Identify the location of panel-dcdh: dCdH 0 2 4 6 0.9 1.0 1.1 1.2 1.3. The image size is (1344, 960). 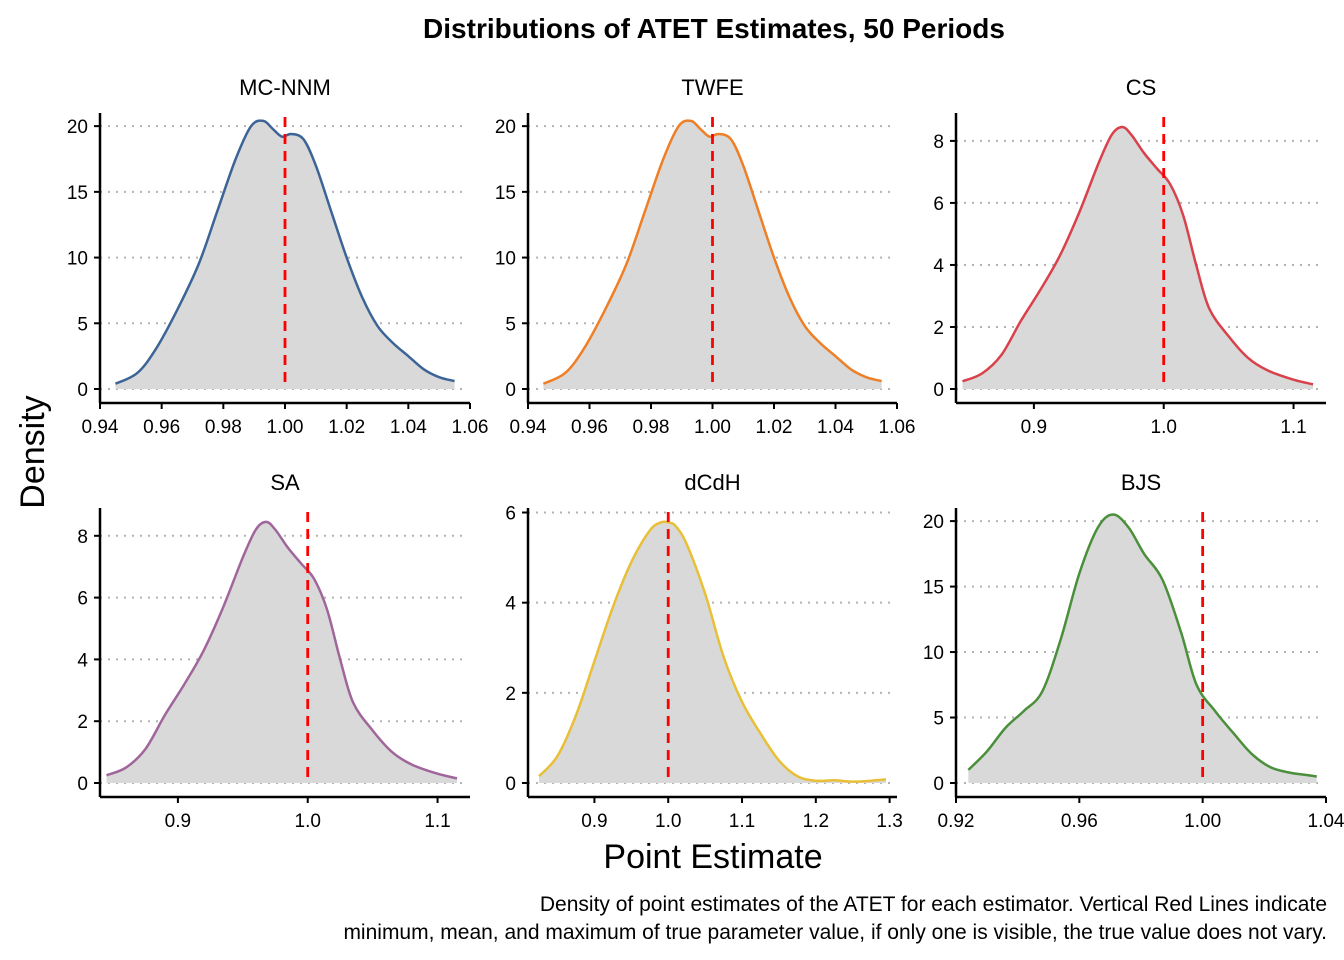
(703, 651).